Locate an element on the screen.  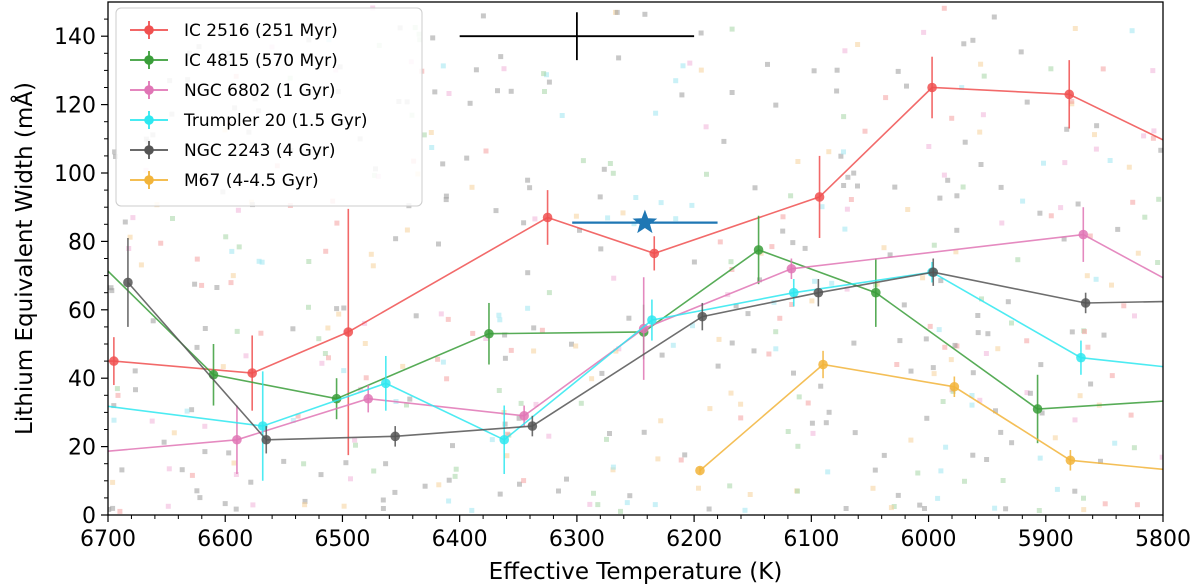
legend-frame is located at coordinates (269, 107).